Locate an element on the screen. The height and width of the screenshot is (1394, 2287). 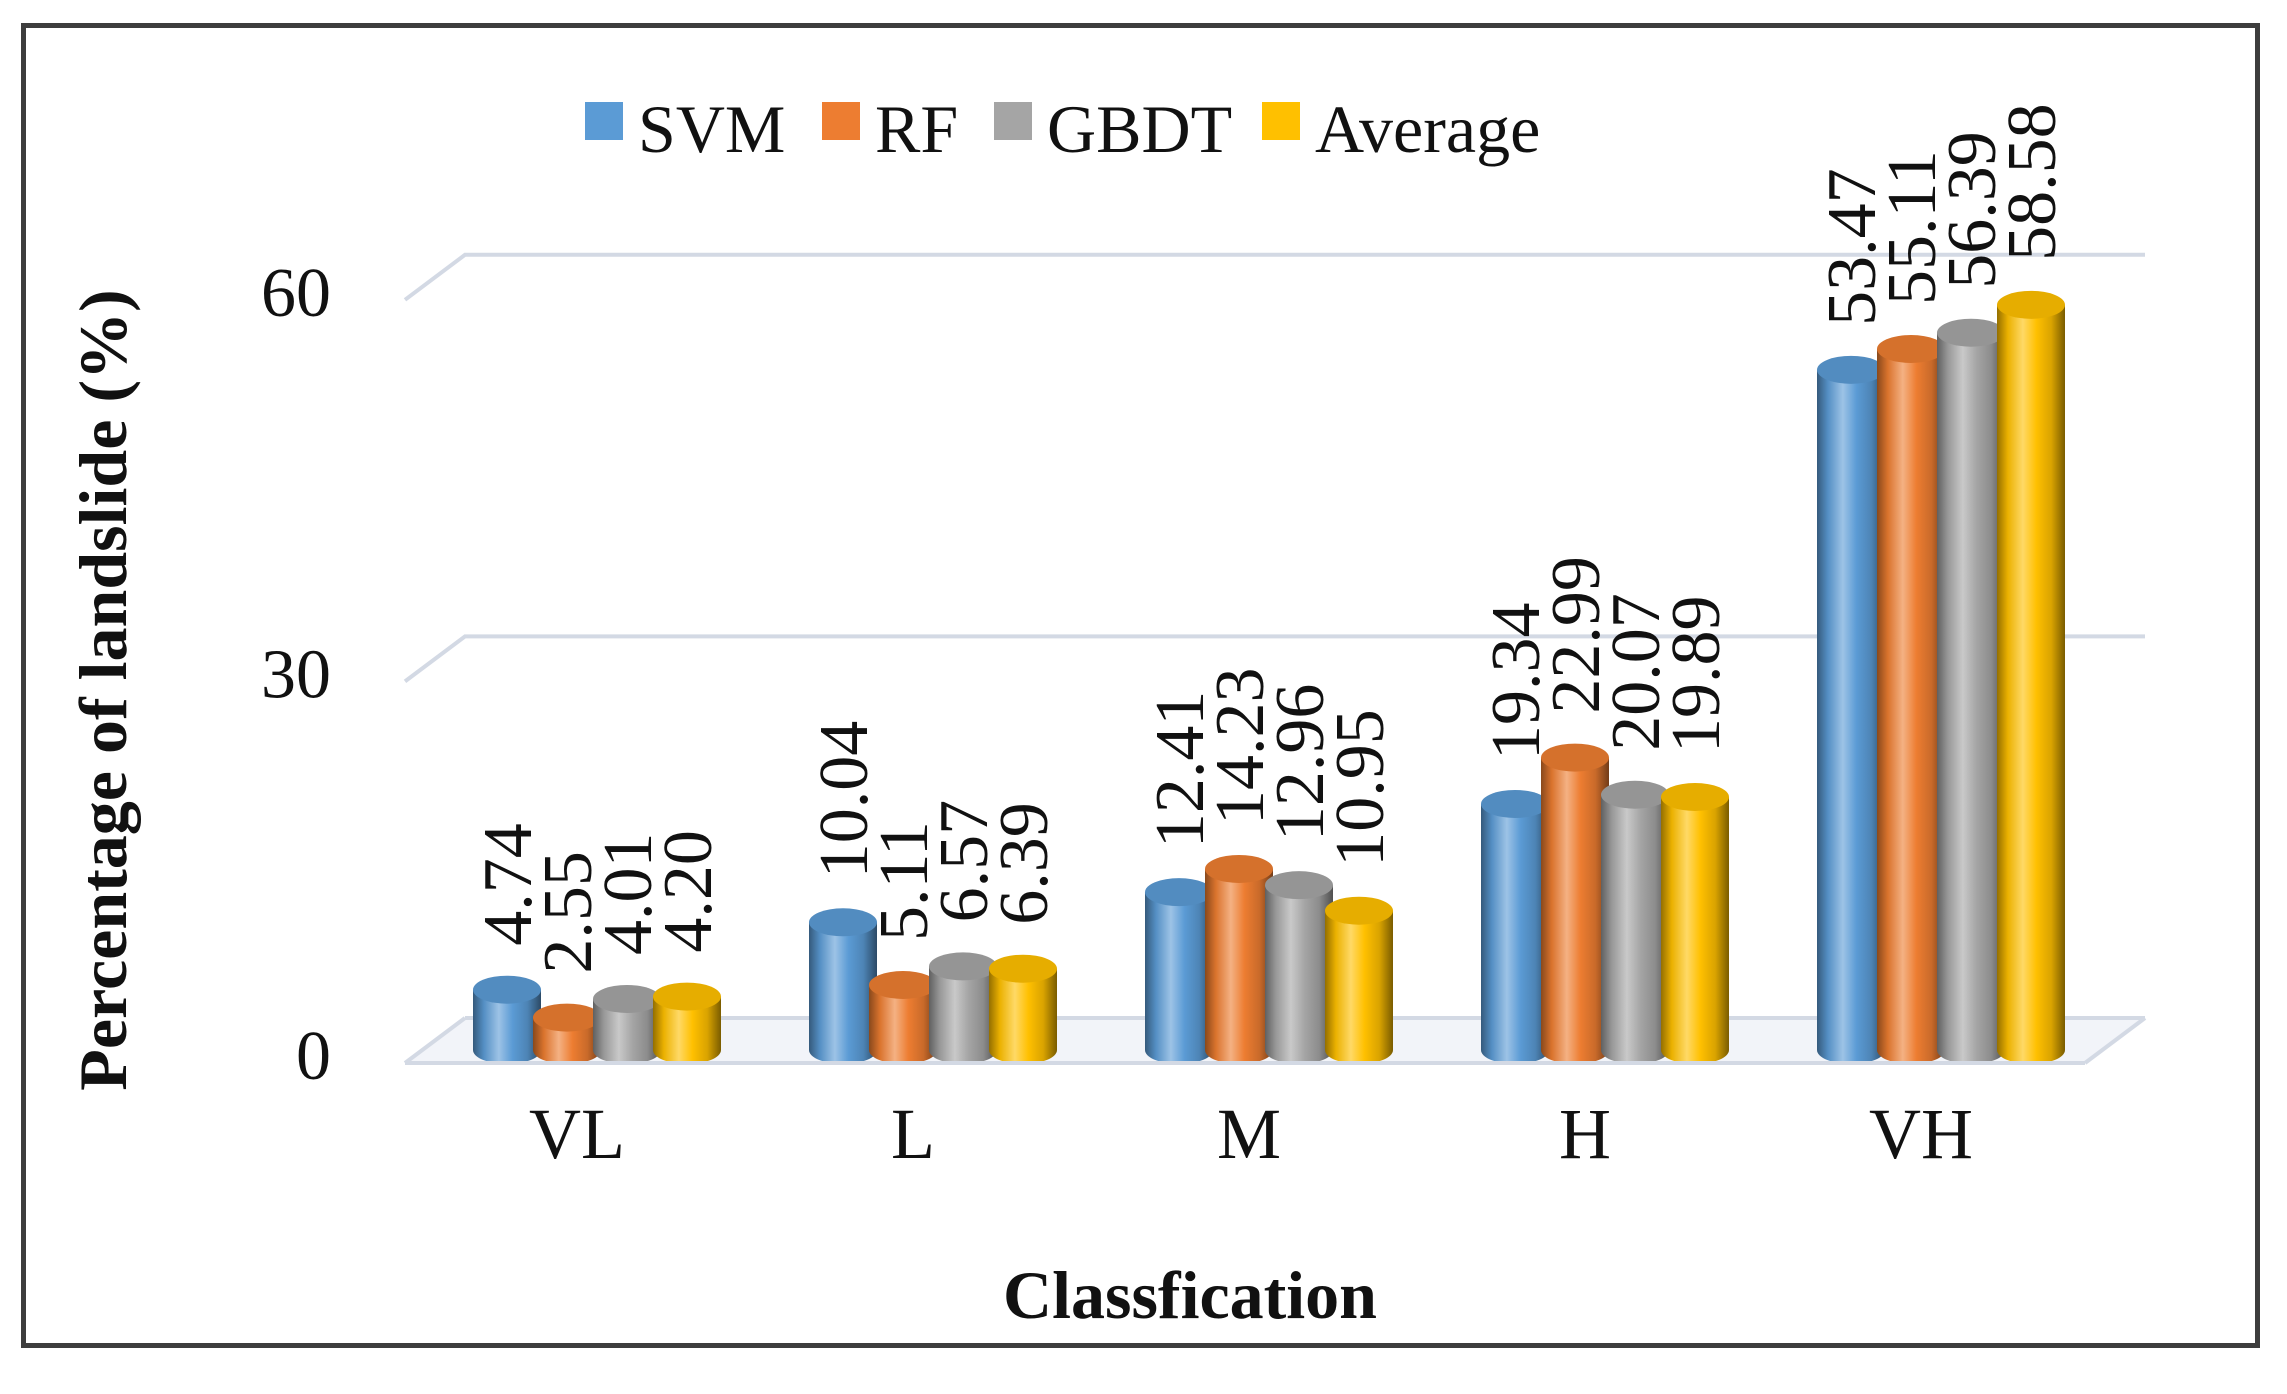
bar-top-RF-H is located at coordinates (1575, 757).